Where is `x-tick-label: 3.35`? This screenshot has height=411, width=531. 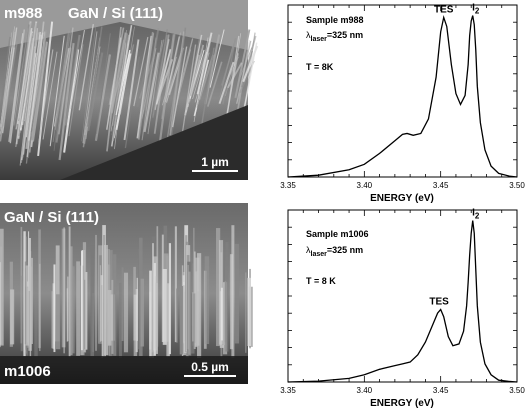 x-tick-label: 3.35 is located at coordinates (288, 390).